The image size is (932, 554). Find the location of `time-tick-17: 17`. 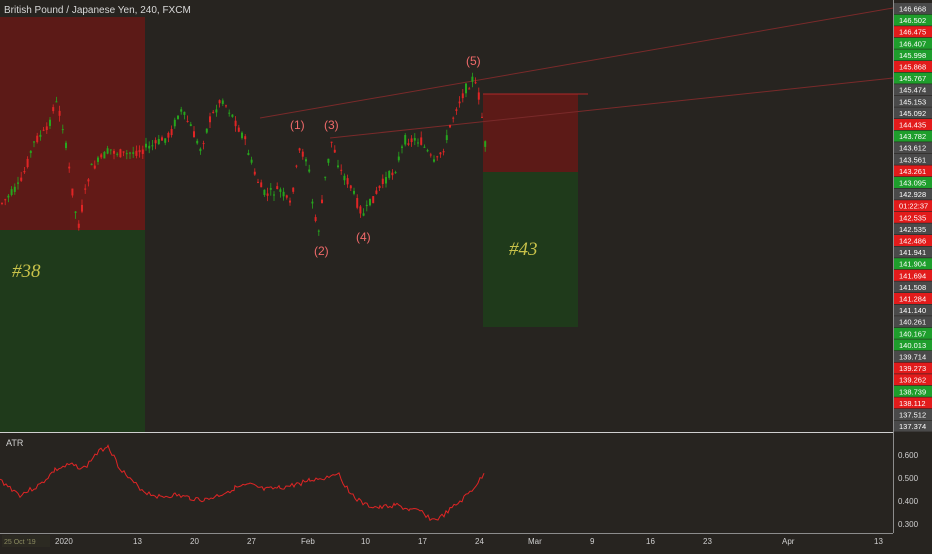

time-tick-17: 17 is located at coordinates (422, 541).